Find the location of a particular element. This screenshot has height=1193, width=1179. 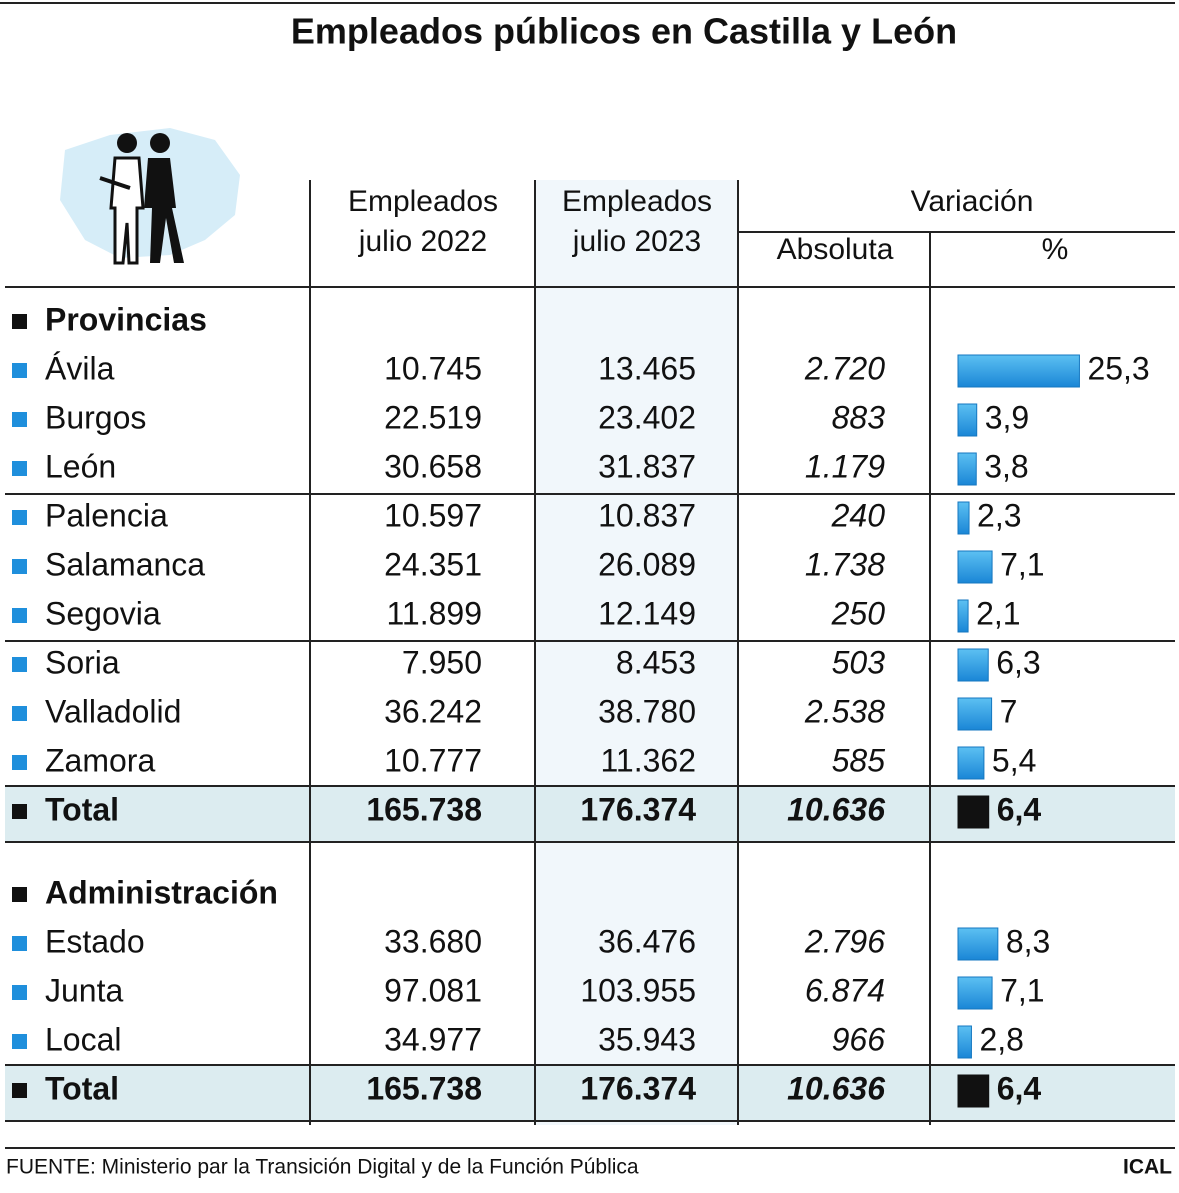

bar-label: 2,3 is located at coordinates (999, 515).